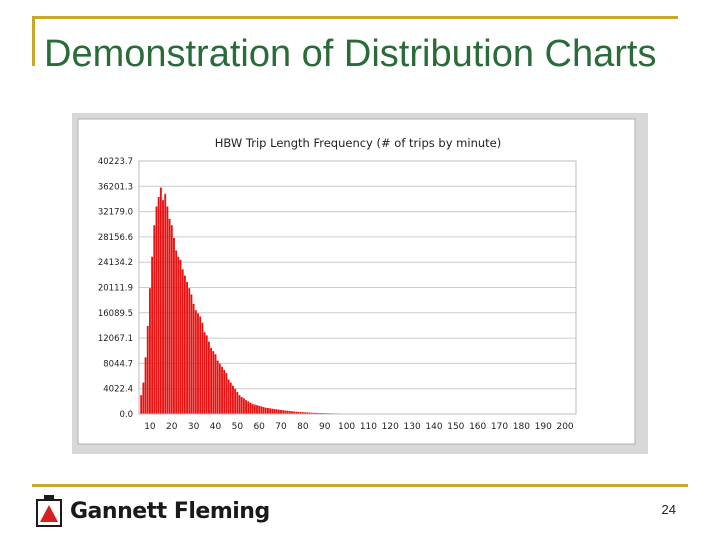  What do you see at coordinates (477, 427) in the screenshot?
I see `x-tick-label: 160` at bounding box center [477, 427].